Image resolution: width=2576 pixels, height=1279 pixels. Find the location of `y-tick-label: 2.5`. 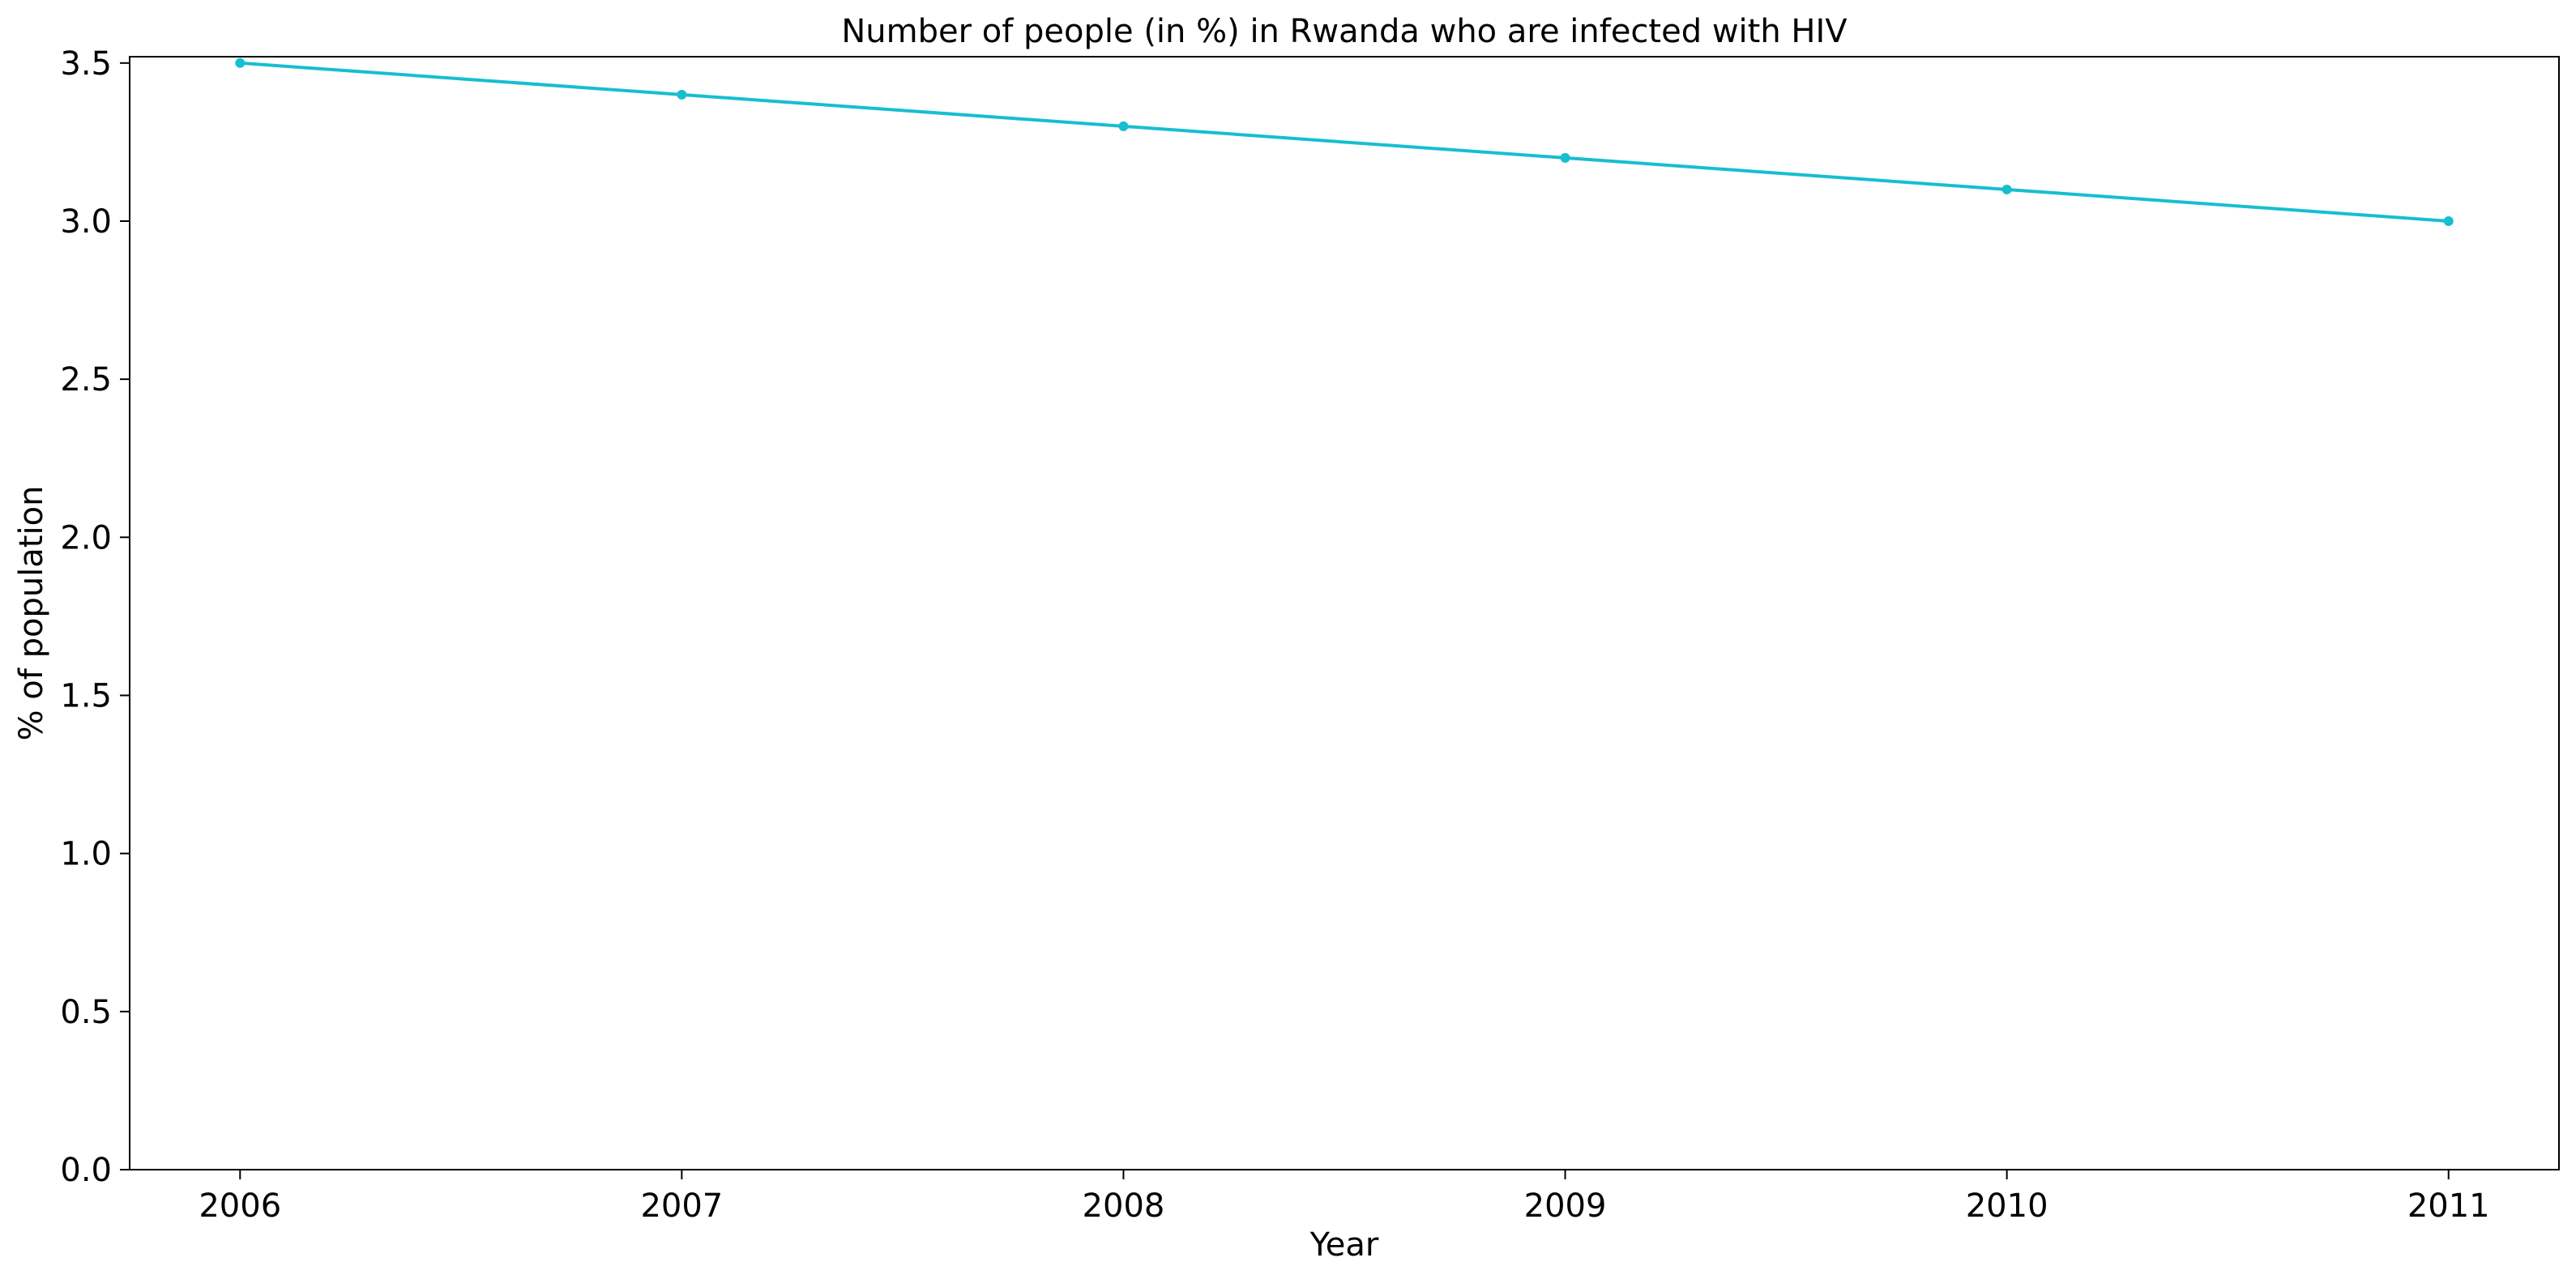

y-tick-label: 2.5 is located at coordinates (86, 380).